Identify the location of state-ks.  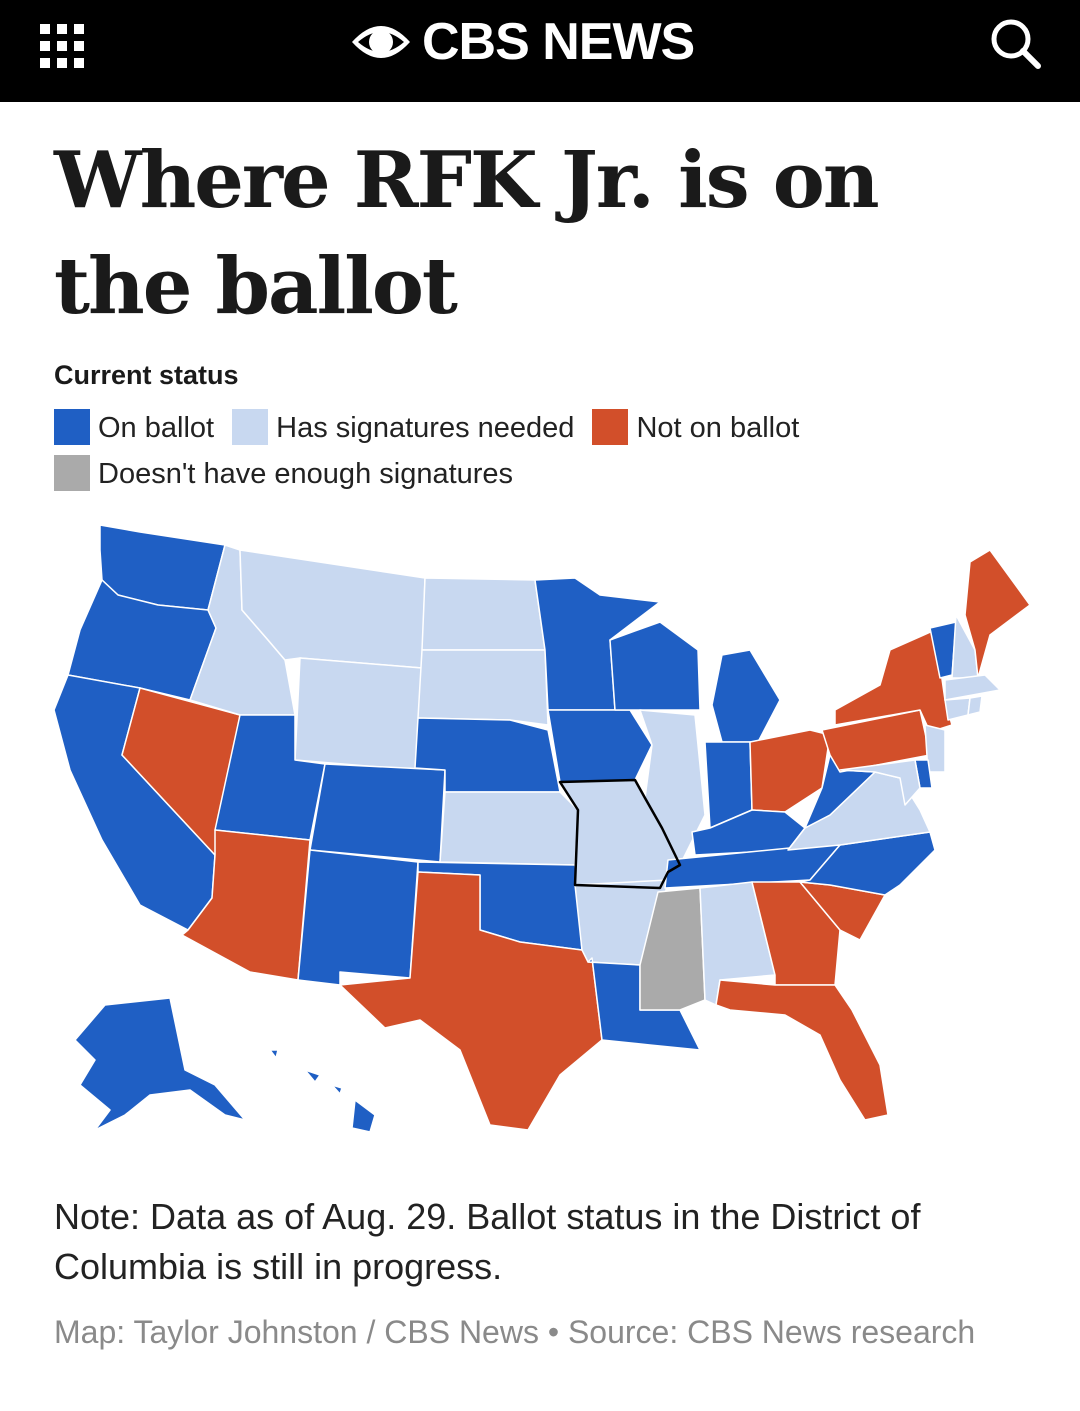
(509, 828).